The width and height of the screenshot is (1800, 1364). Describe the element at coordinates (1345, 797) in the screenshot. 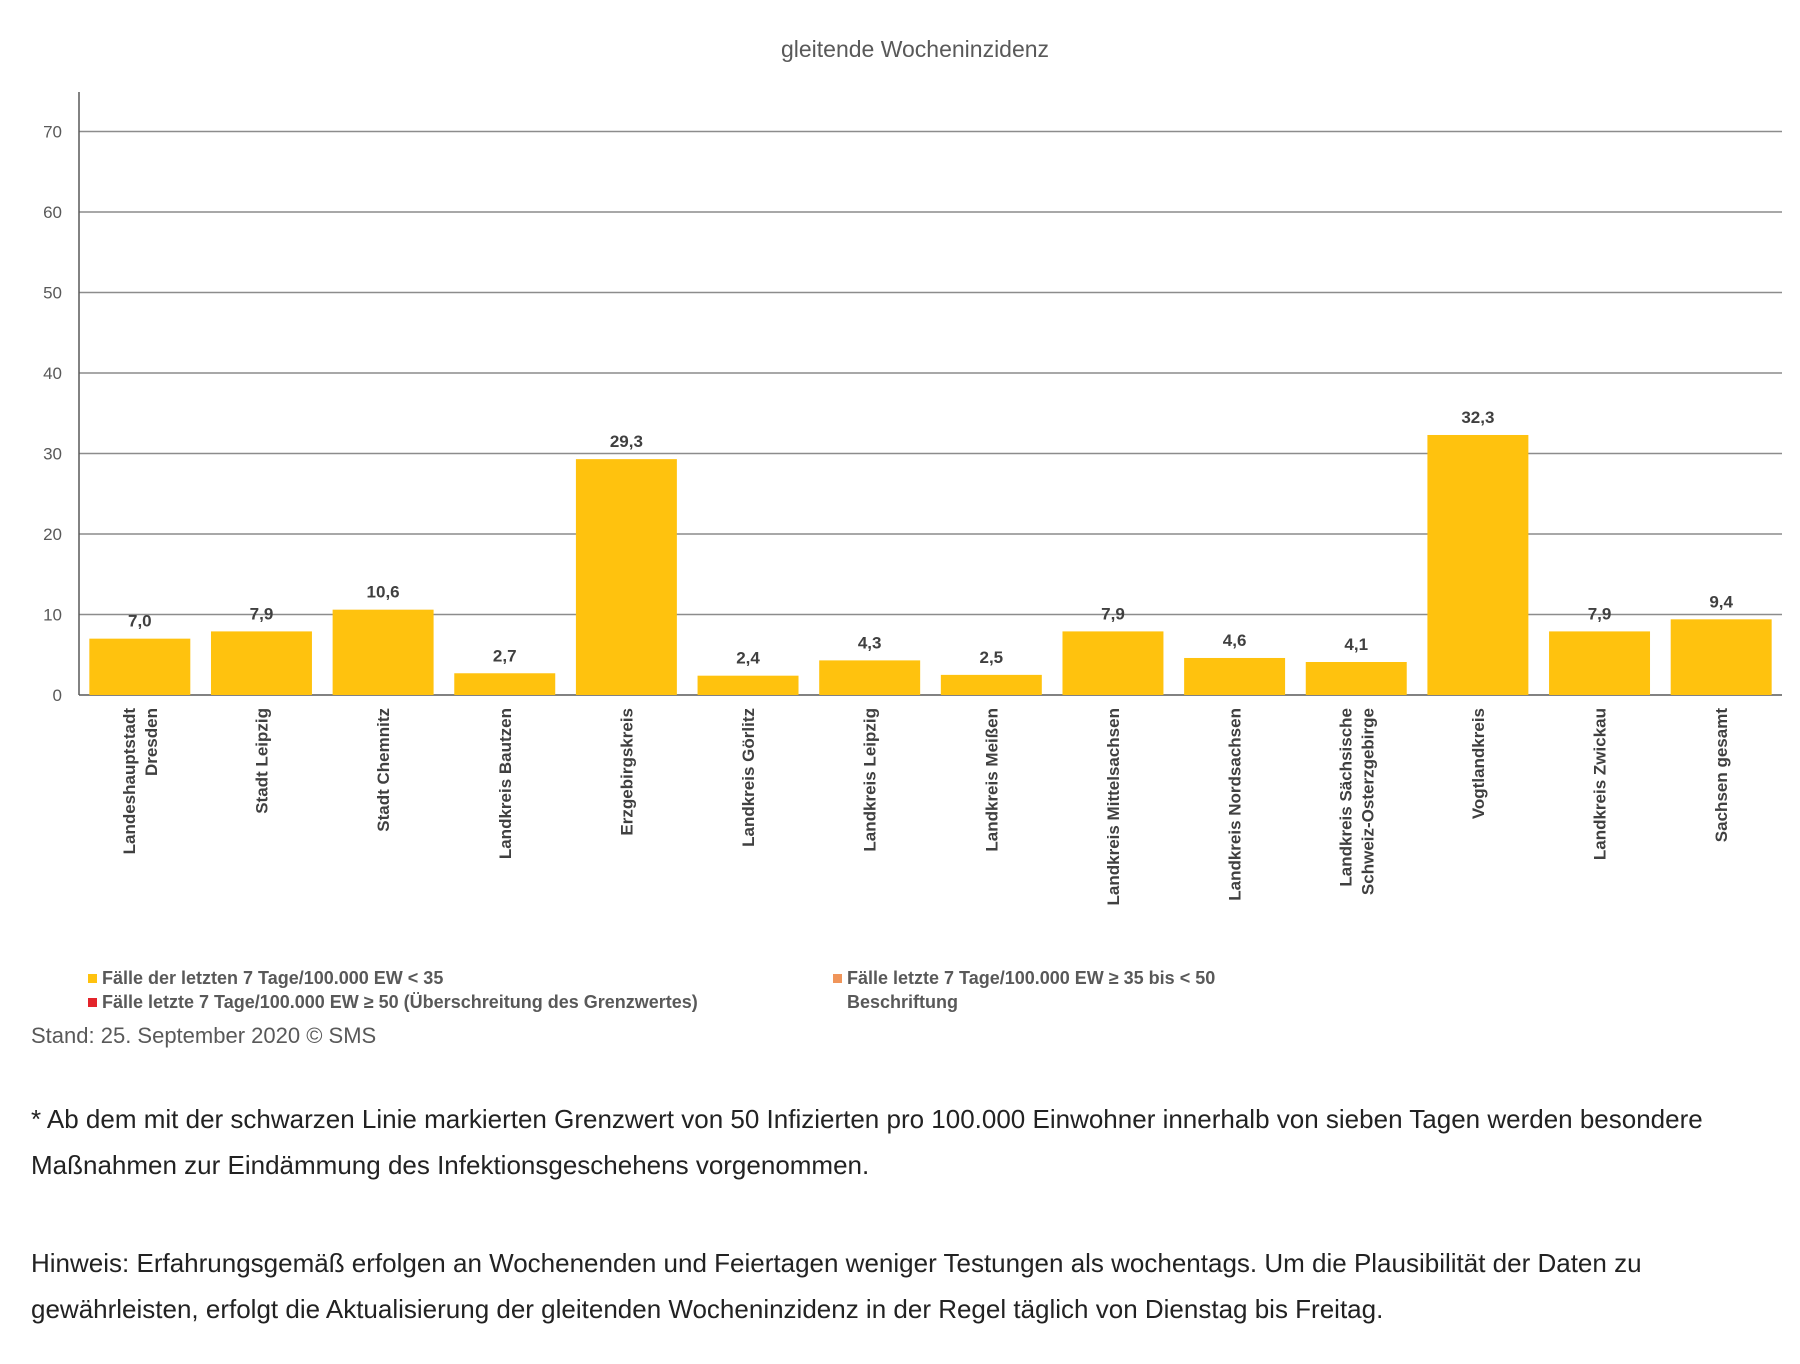

I see `category-label: Landkreis Sächsische` at that location.